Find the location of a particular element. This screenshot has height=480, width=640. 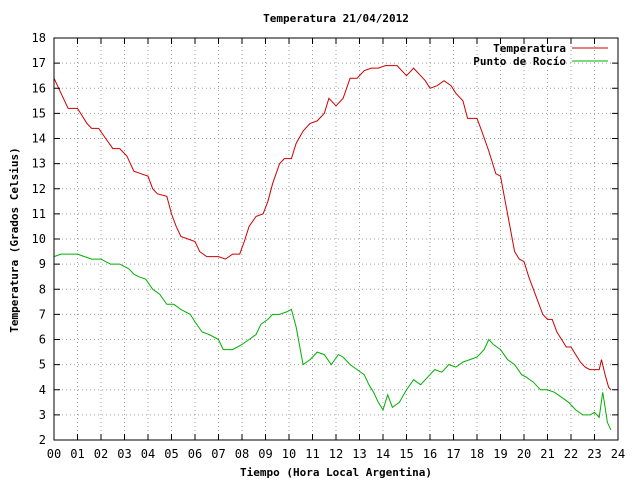

legend-label-punto-de-rocio: Punto de Rocío is located at coordinates (519, 61).